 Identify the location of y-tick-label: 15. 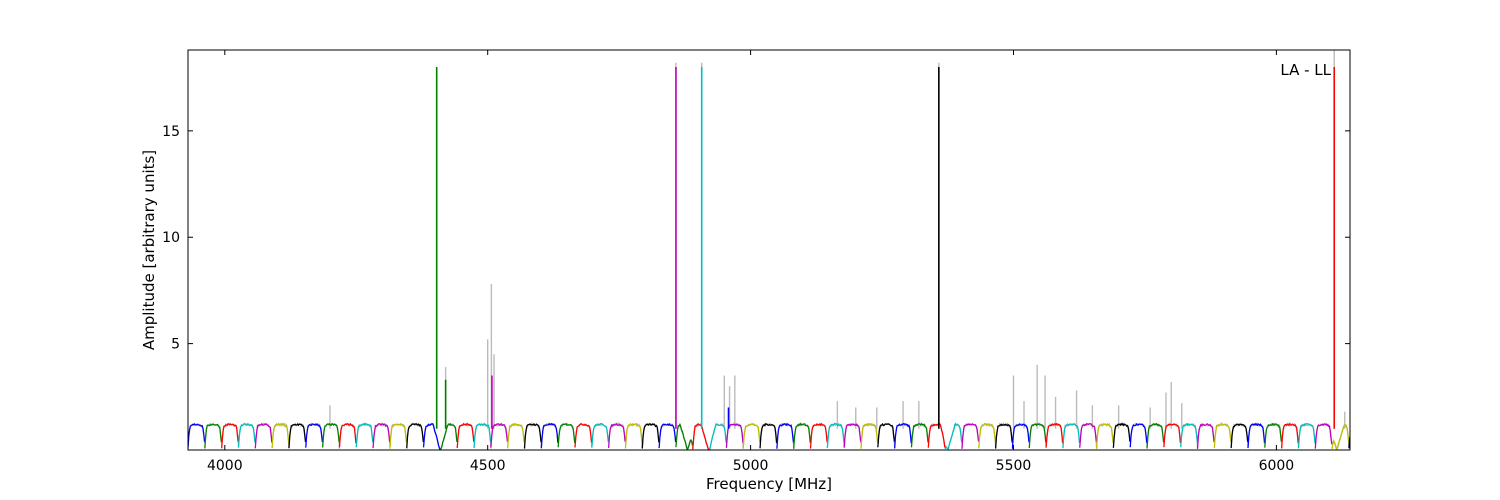
(171, 132).